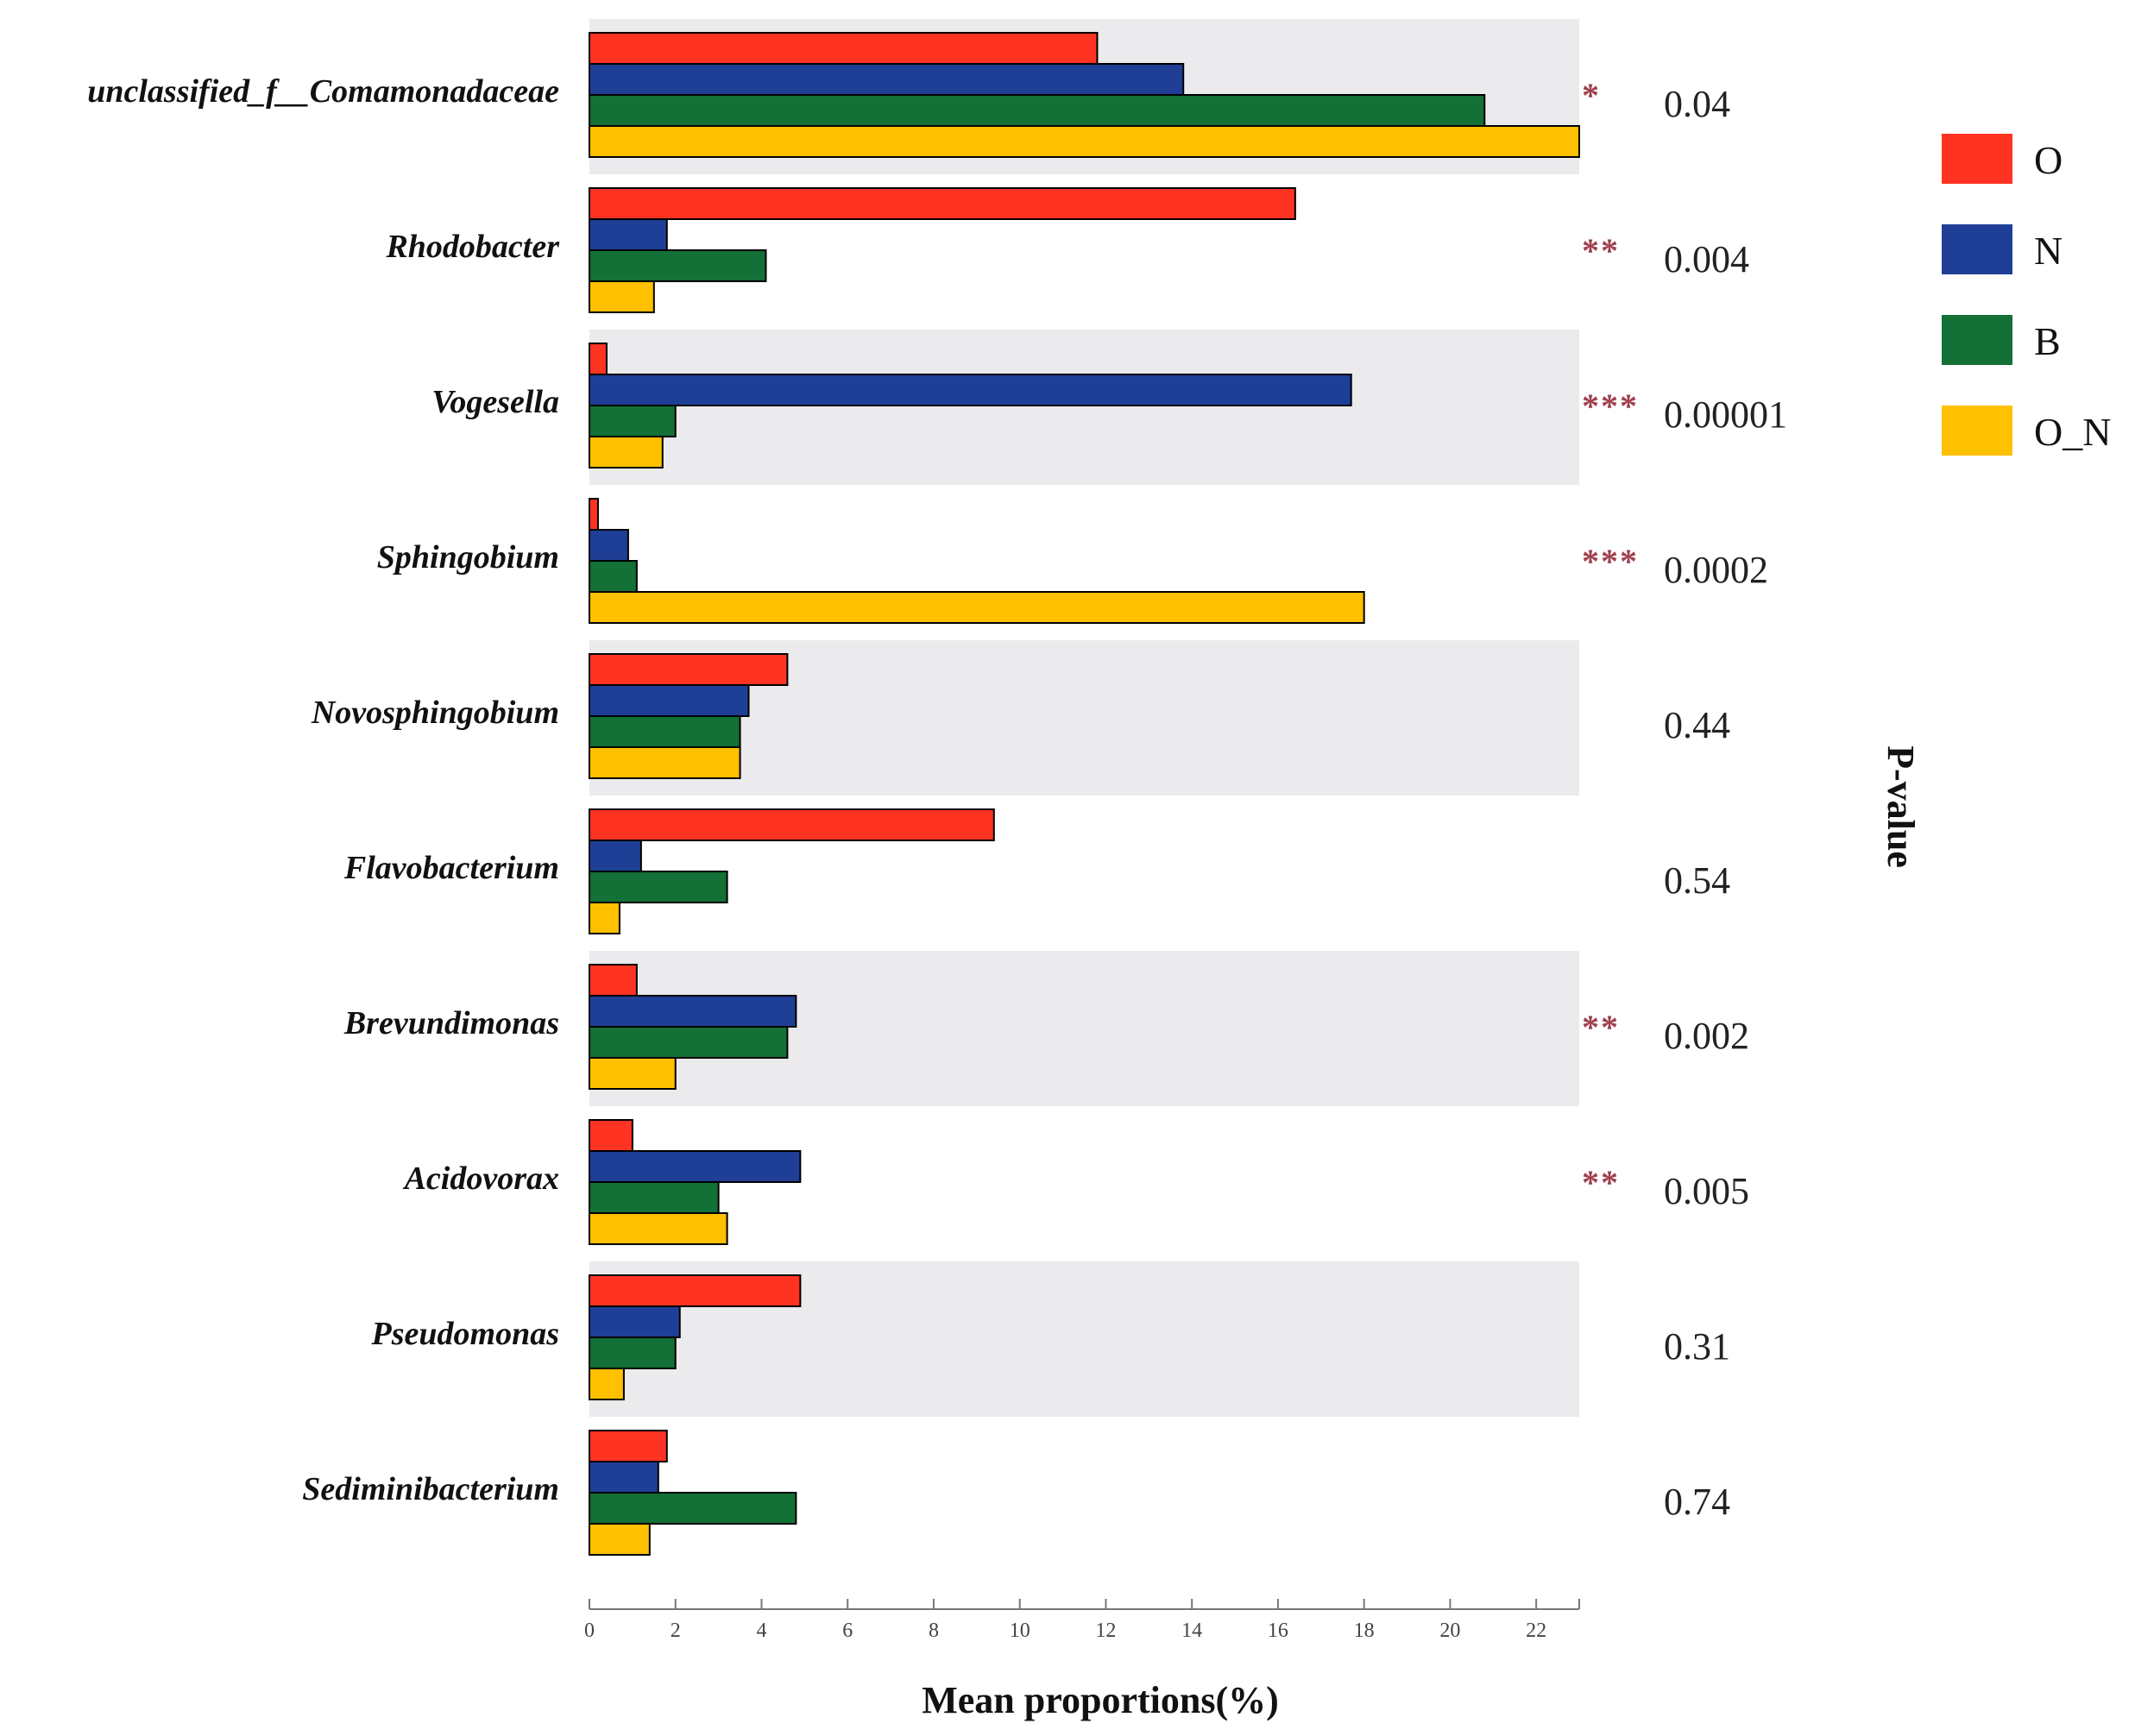 Image resolution: width=2135 pixels, height=1736 pixels. Describe the element at coordinates (934, 1631) in the screenshot. I see `x-tick-label: 8` at that location.